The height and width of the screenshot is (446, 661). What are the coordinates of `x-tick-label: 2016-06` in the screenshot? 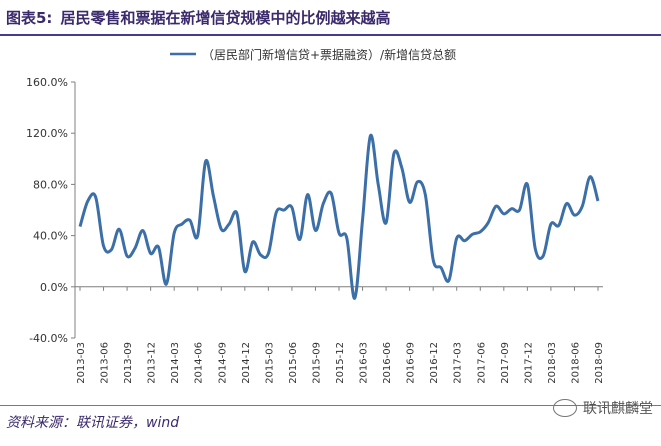 It's located at (387, 363).